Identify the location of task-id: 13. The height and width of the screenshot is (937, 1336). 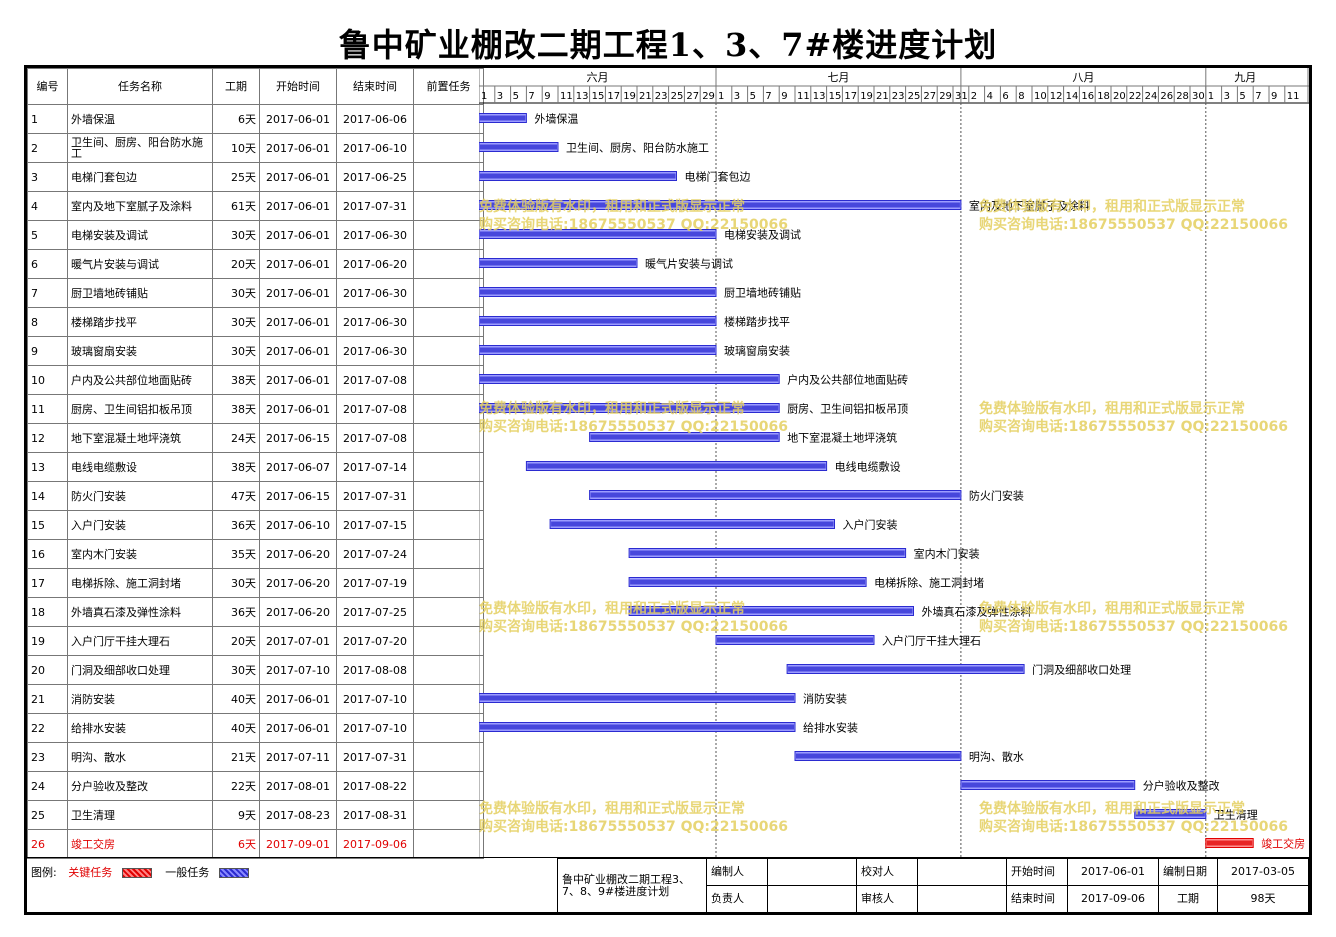
(47, 467).